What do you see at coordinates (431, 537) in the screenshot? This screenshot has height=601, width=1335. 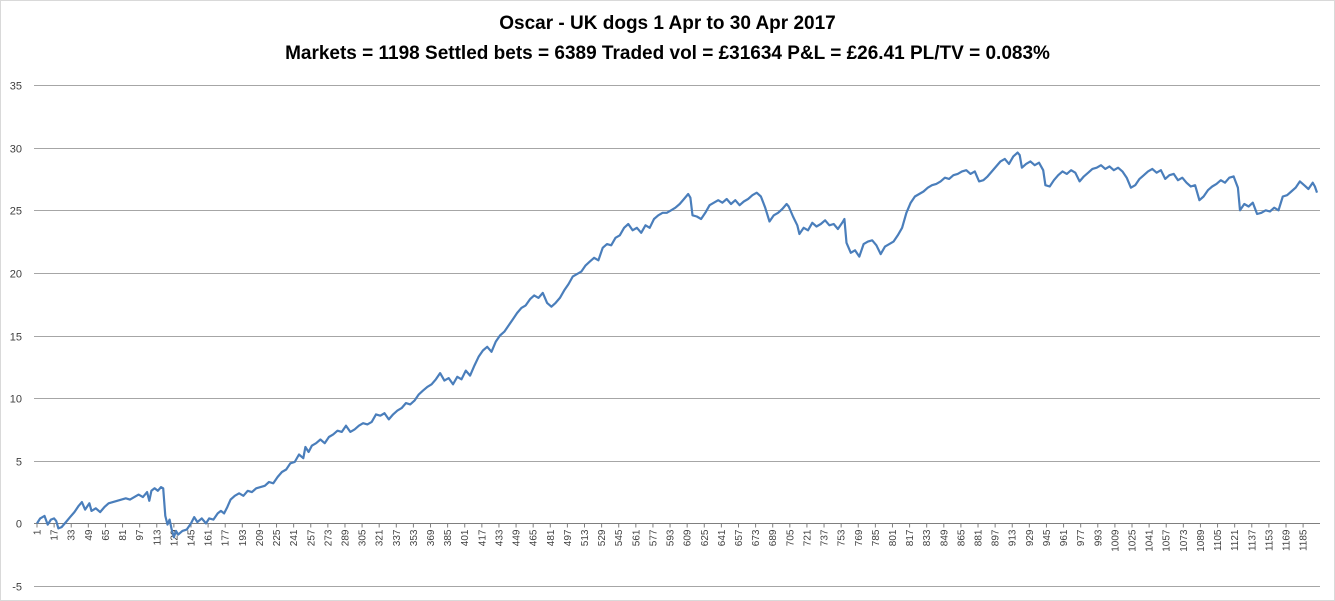 I see `x-tick-label: 369` at bounding box center [431, 537].